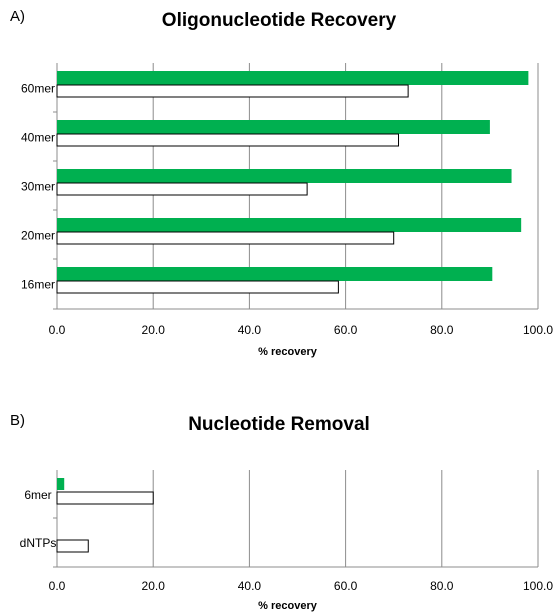  Describe the element at coordinates (293, 78) in the screenshot. I see `bar-green-60mer` at that location.